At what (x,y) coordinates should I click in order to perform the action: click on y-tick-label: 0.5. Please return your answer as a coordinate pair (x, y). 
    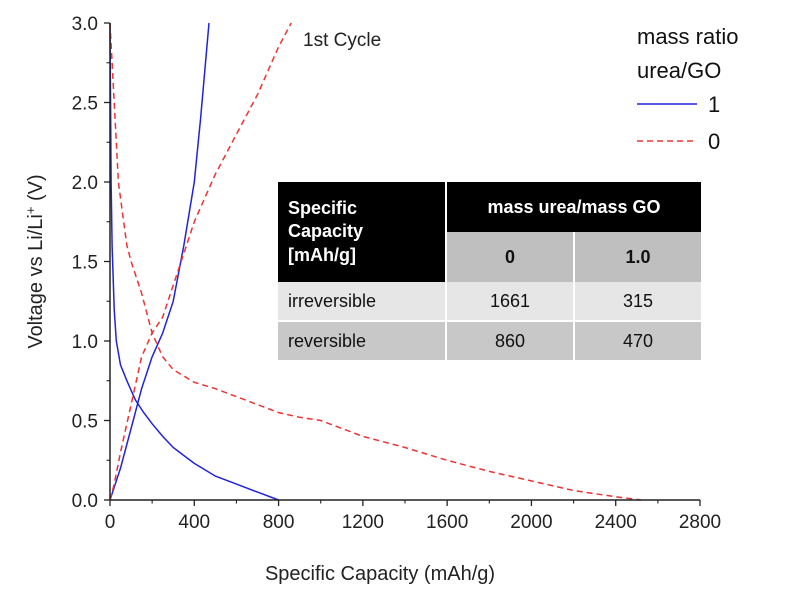
    Looking at the image, I should click on (85, 422).